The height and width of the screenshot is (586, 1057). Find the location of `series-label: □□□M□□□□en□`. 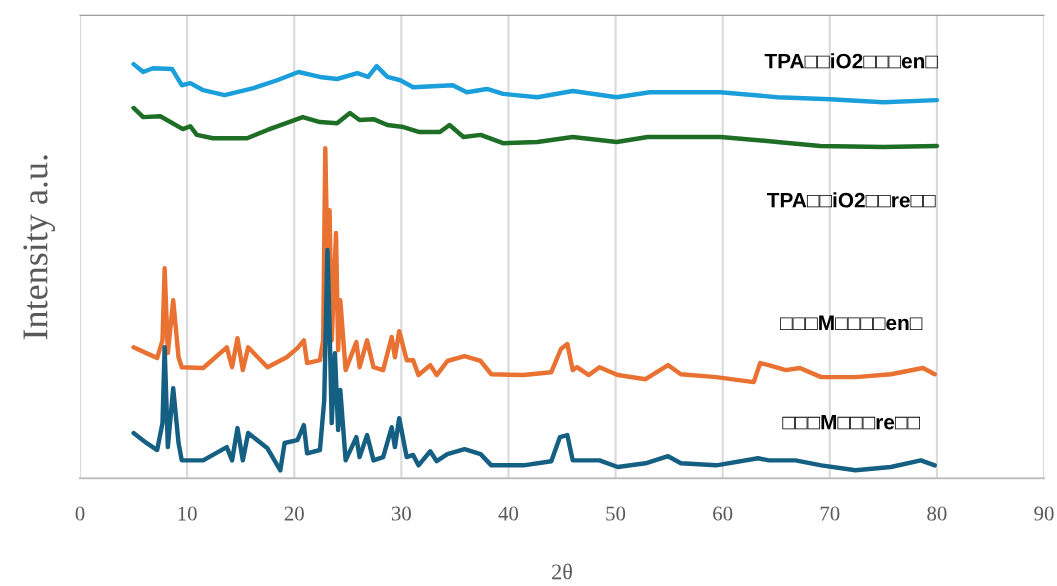

series-label: □□□M□□□□en□ is located at coordinates (851, 323).